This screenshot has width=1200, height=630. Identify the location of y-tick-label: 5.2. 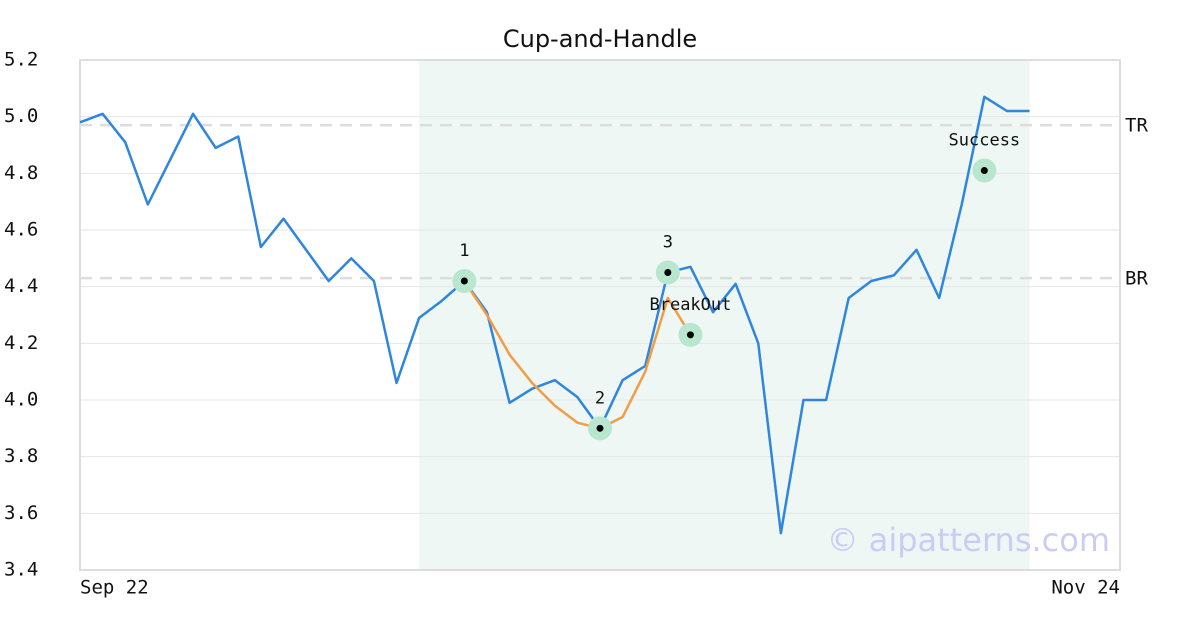
(21, 60).